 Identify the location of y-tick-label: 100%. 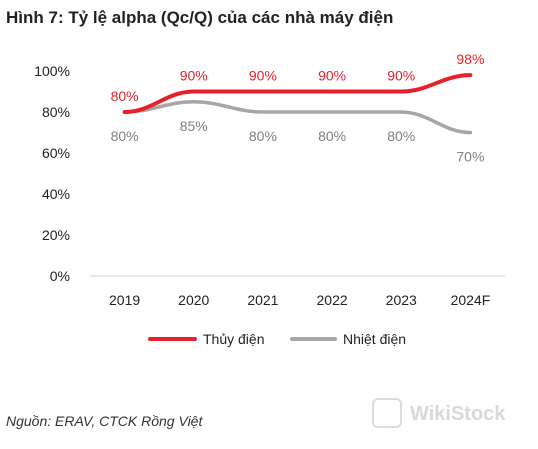
(52, 71).